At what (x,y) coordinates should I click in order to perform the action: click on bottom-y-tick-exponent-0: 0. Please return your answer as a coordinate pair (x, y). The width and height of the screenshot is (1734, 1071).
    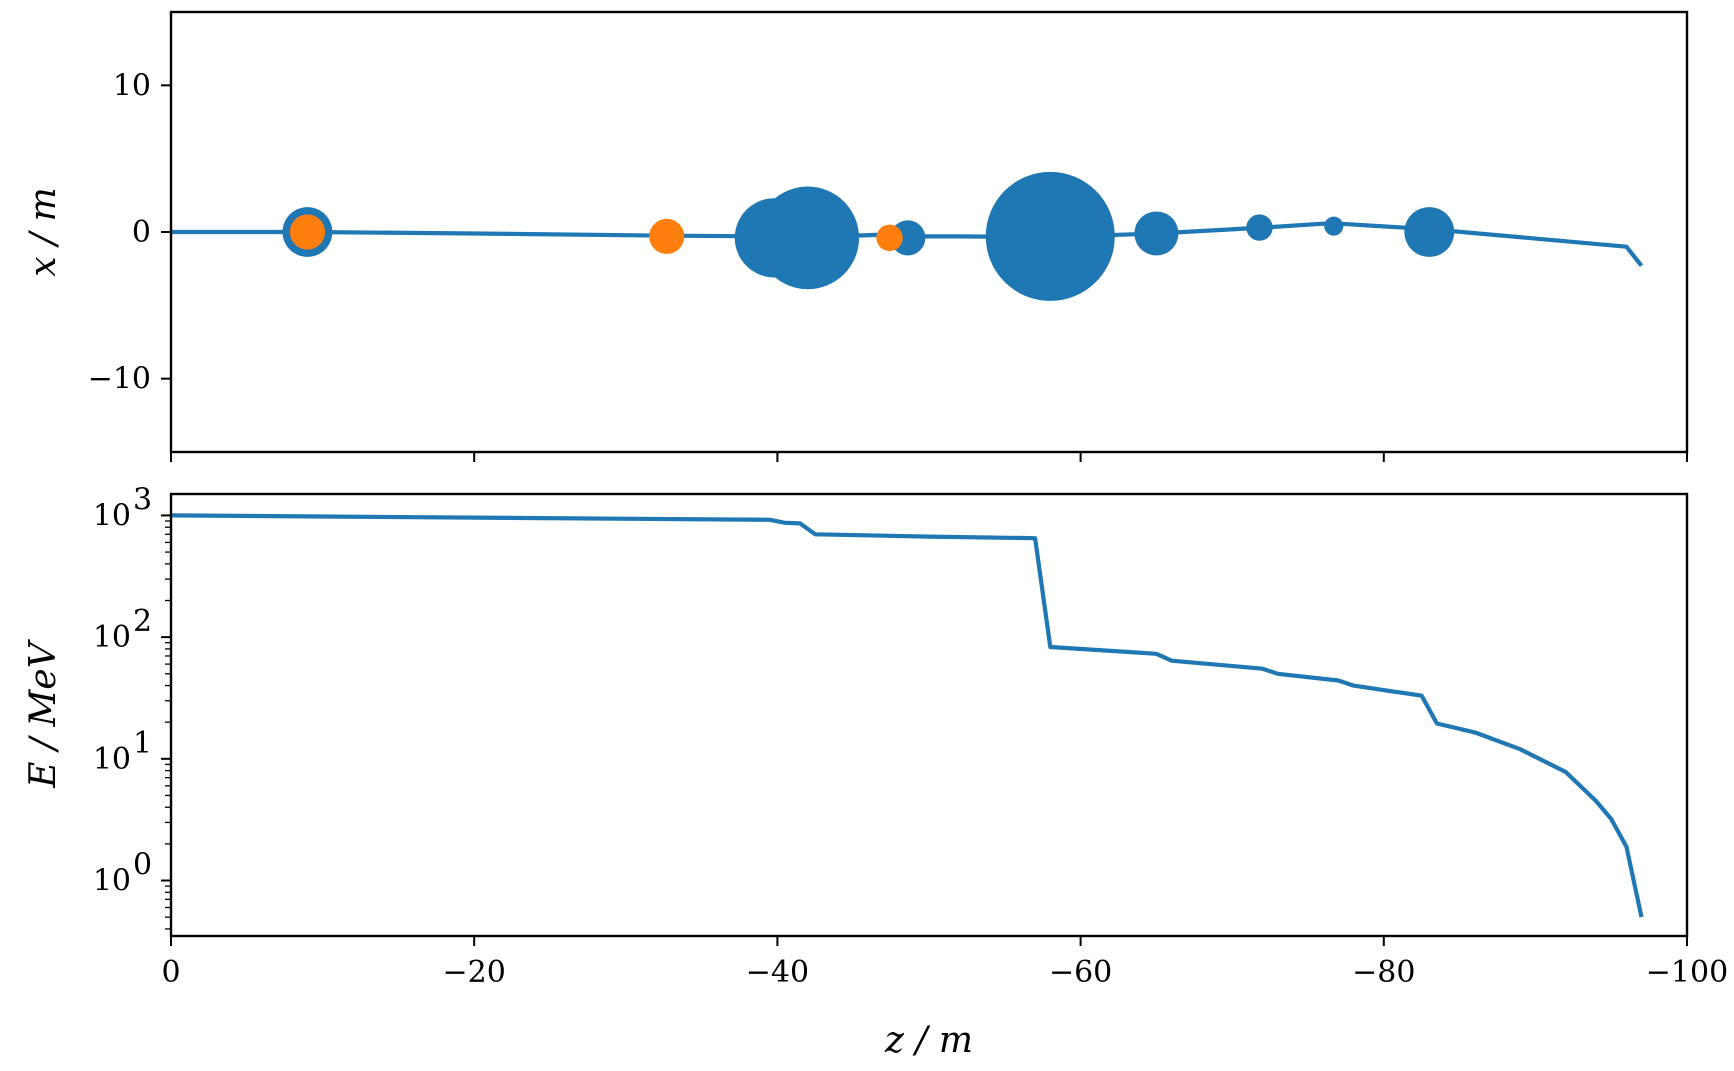
    Looking at the image, I should click on (142, 865).